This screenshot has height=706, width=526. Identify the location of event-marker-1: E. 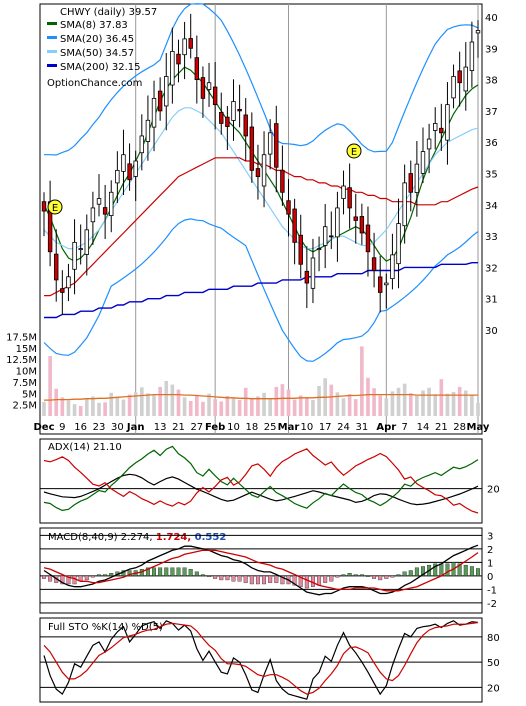
(55, 207).